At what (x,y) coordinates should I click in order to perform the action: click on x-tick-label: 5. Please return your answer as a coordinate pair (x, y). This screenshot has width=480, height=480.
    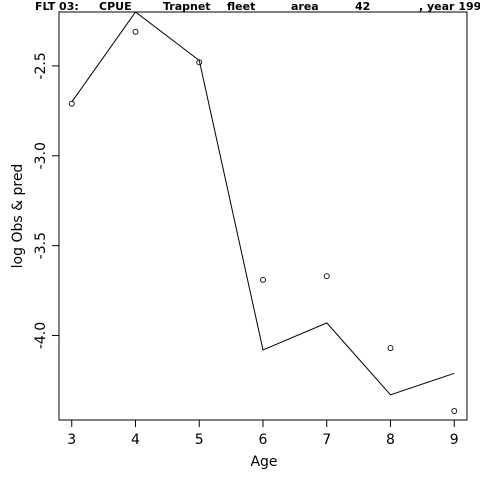
    Looking at the image, I should click on (199, 440).